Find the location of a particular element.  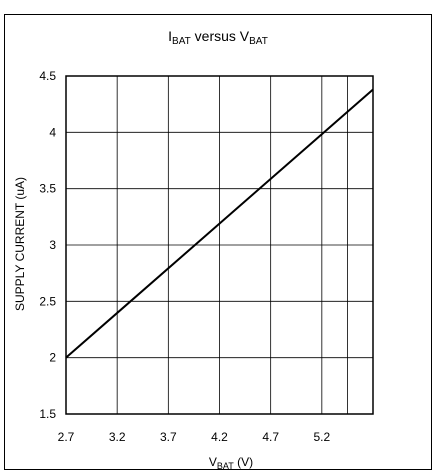

y-tick-label: 2 is located at coordinates (52, 358).